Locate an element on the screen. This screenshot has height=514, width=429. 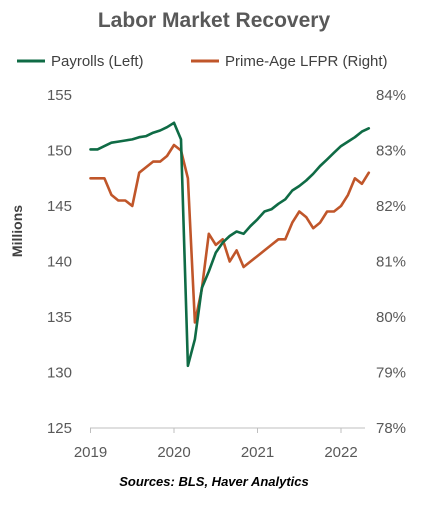
y-tick-right-80pct: 80% is located at coordinates (391, 317).